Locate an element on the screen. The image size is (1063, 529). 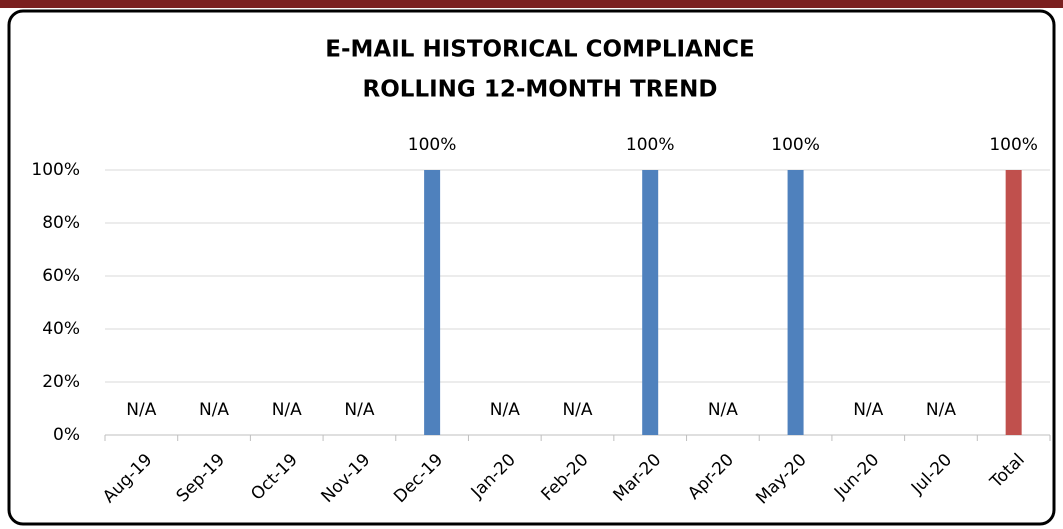
y-tick-label: 60% is located at coordinates (61, 276).